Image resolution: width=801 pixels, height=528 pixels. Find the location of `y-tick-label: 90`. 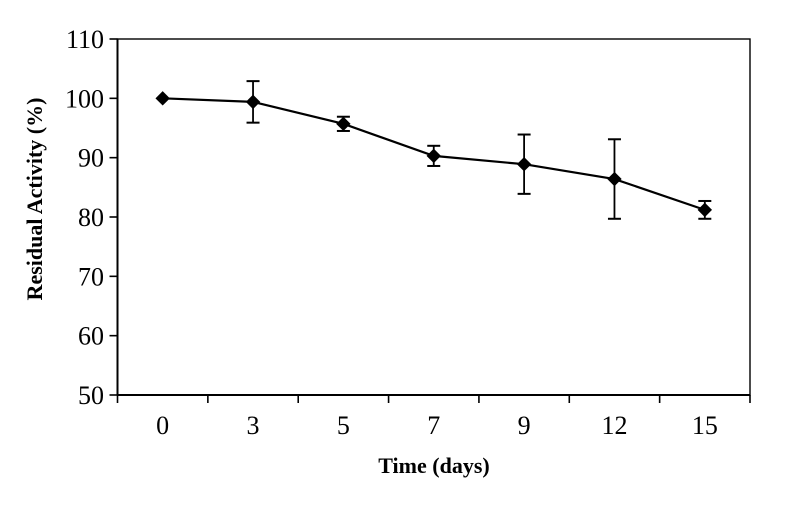

y-tick-label: 90 is located at coordinates (91, 158).